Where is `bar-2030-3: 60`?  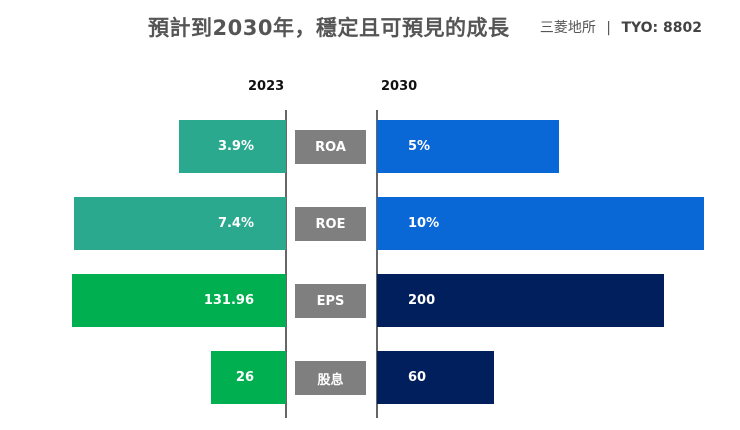
bar-2030-3: 60 is located at coordinates (435, 377).